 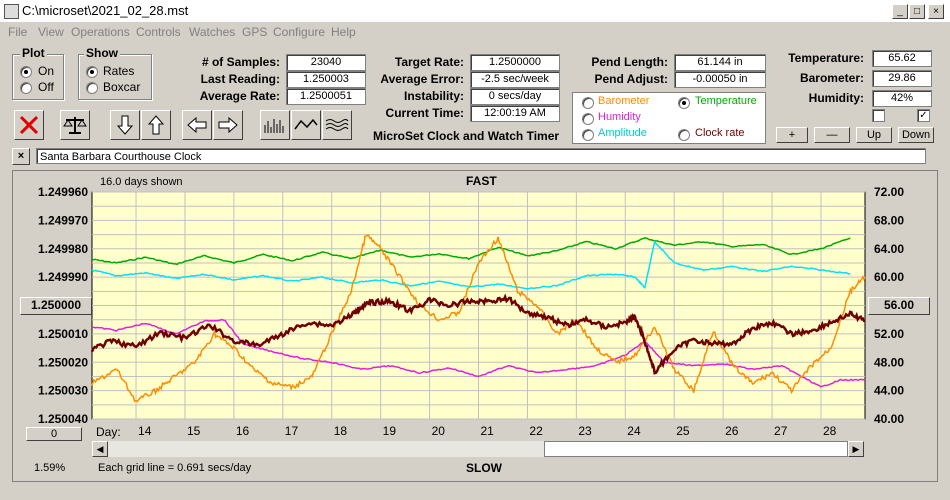 I want to click on arrow-left-icon, so click(x=197, y=125).